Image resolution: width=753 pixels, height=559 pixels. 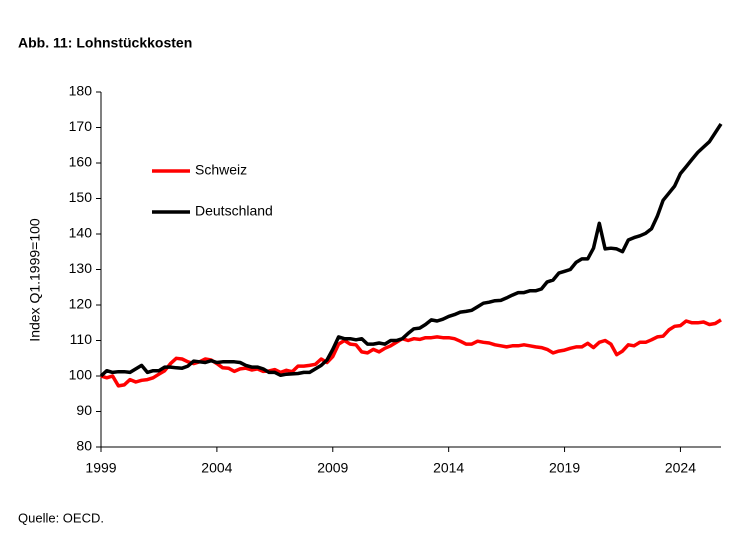 I want to click on x-tick-label: 2014, so click(x=448, y=468).